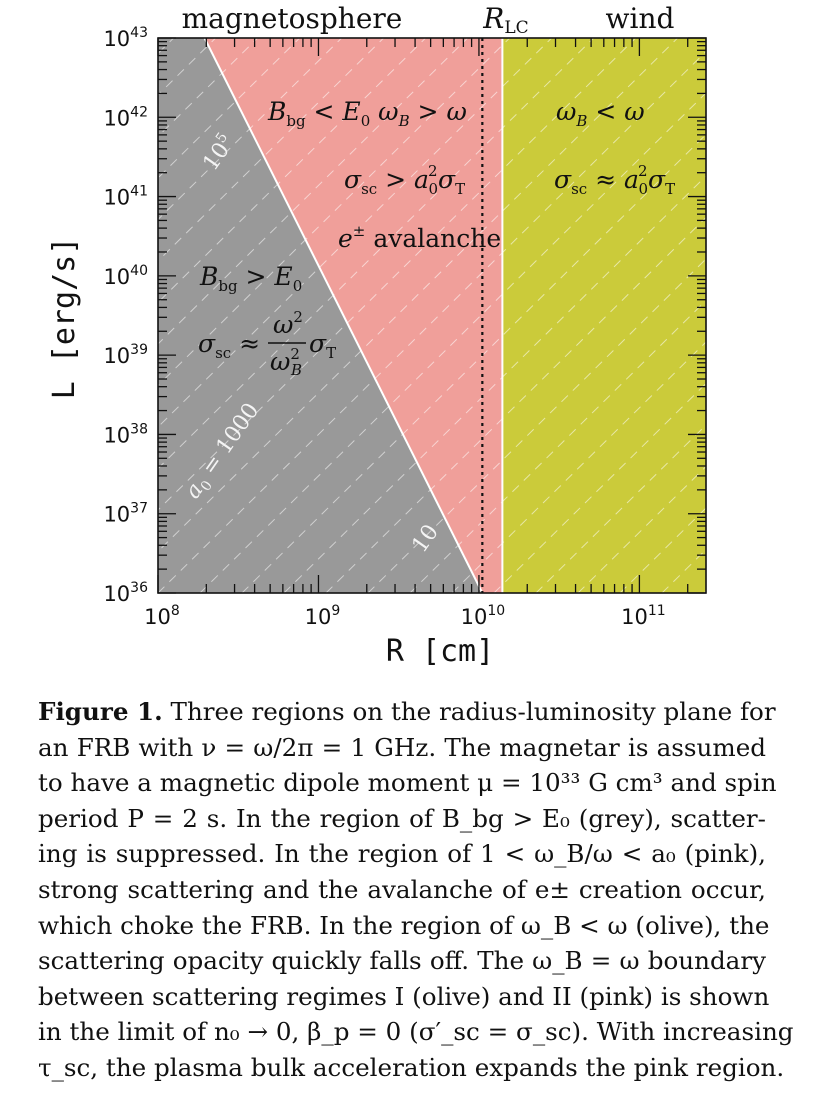 Image resolution: width=813 pixels, height=1104 pixels. What do you see at coordinates (335, 611) in the screenshot?
I see `tick-label-exponent: 9` at bounding box center [335, 611].